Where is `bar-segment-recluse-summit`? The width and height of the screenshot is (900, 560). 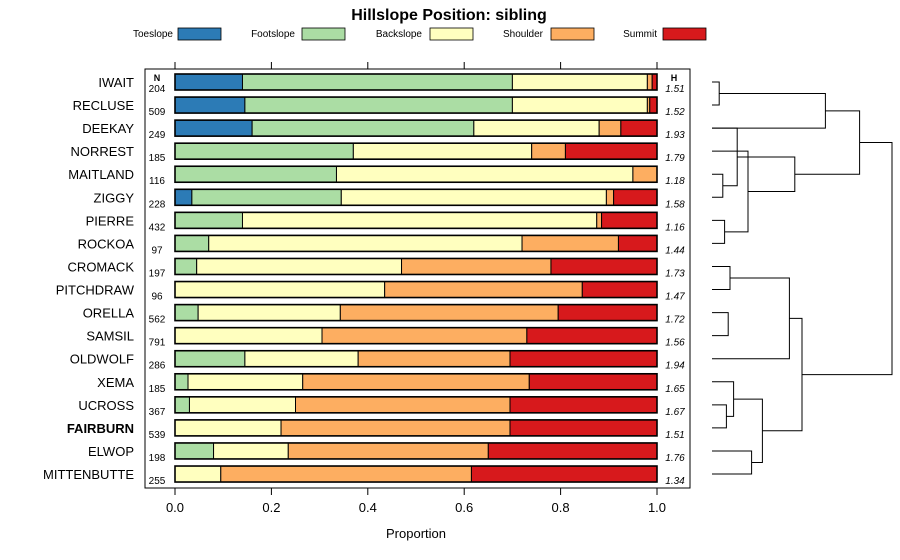 bar-segment-recluse-summit is located at coordinates (653, 105).